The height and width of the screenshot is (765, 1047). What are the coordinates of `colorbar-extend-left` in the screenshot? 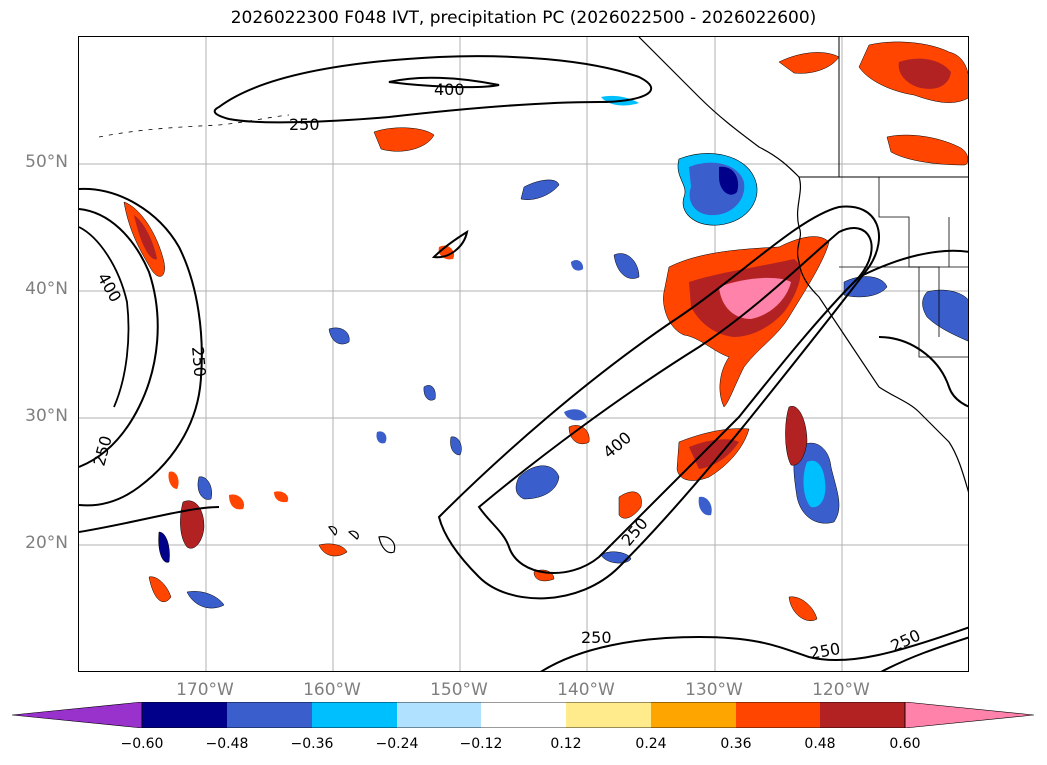 It's located at (77, 715).